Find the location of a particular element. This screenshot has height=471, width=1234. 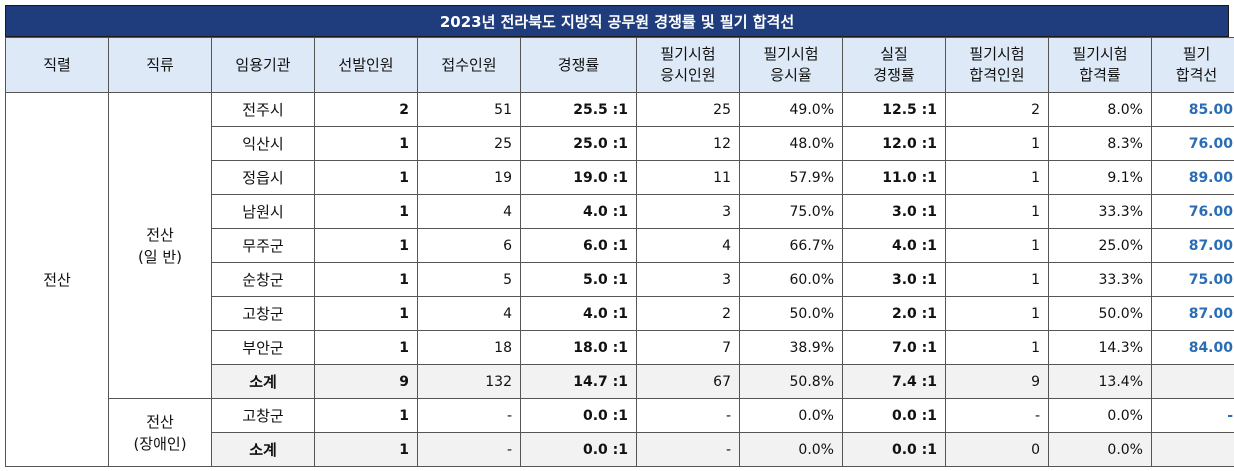

agency-cell: 전주시 is located at coordinates (263, 109).